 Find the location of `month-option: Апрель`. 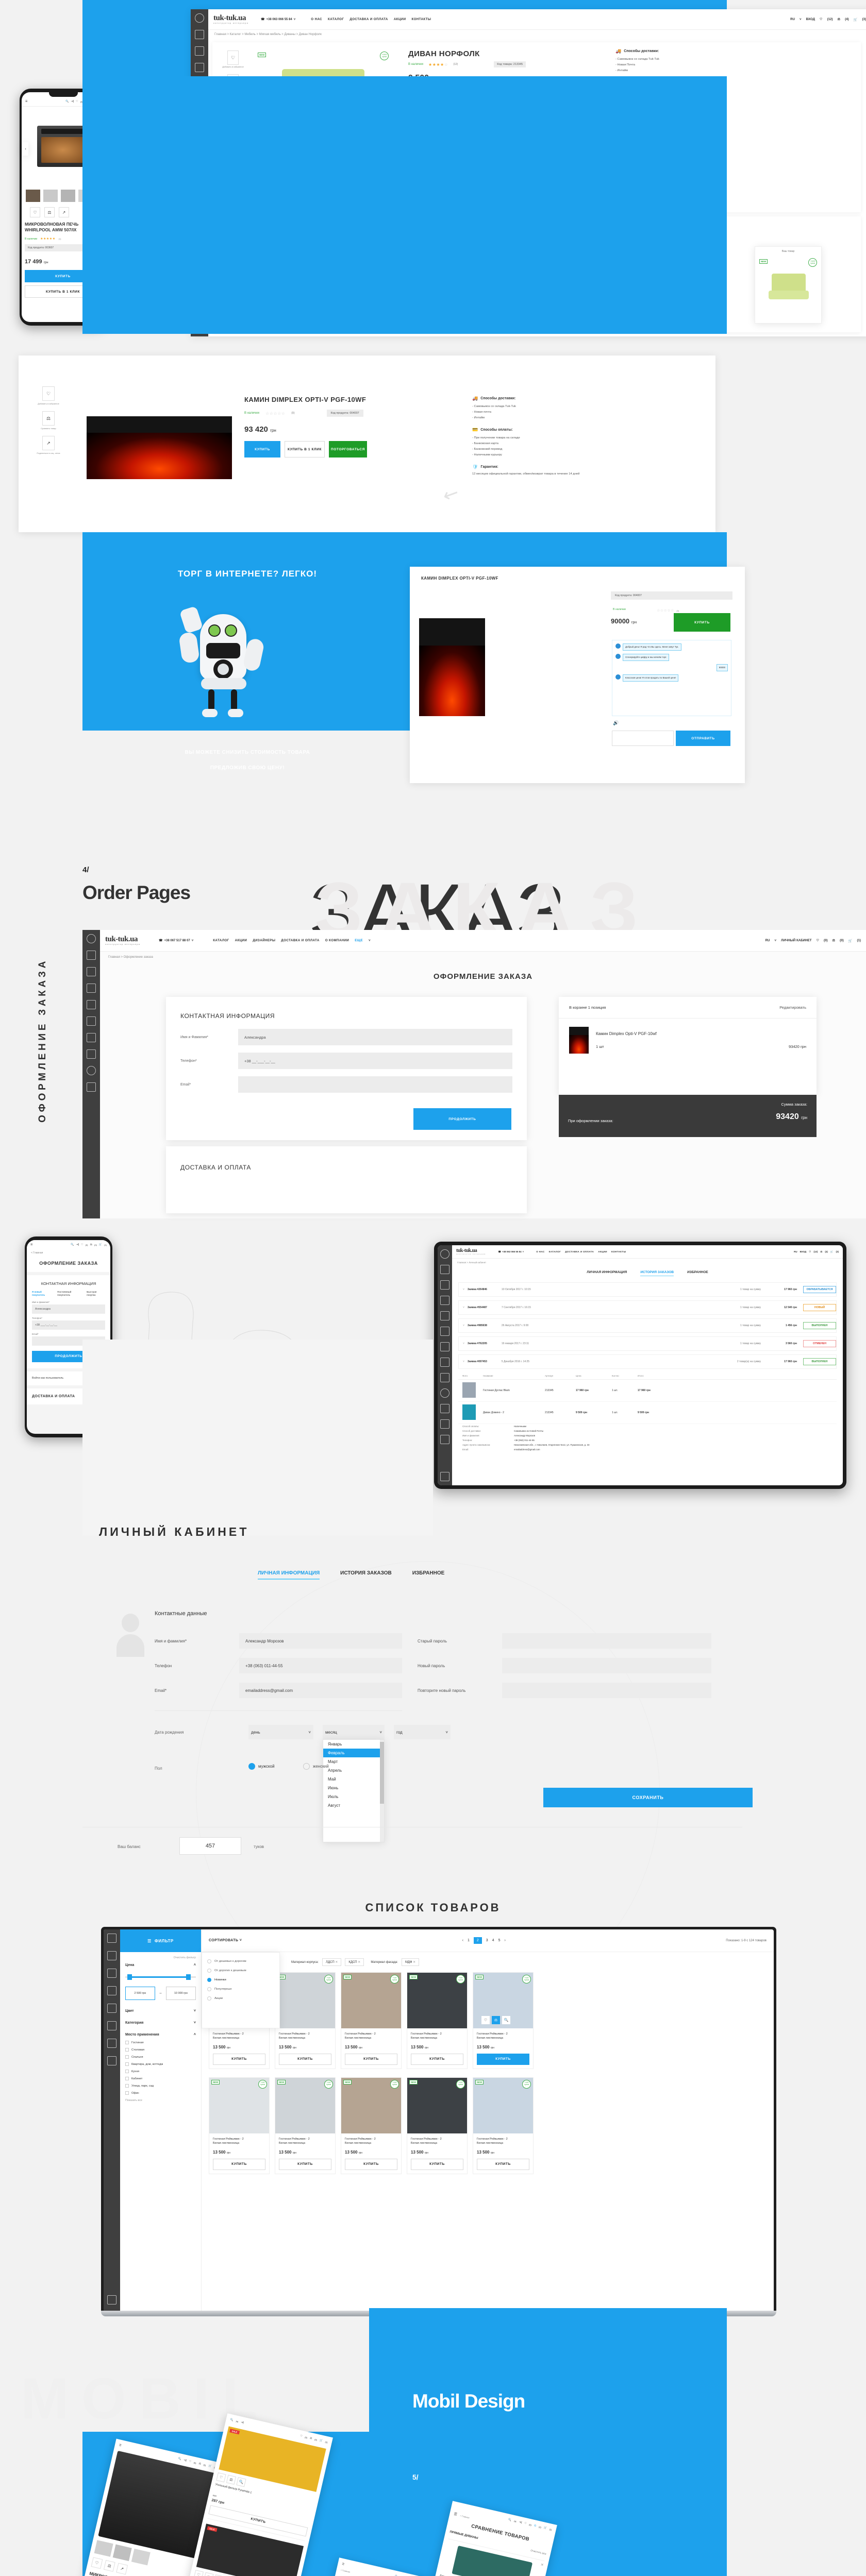

month-option: Апрель is located at coordinates (335, 1770).